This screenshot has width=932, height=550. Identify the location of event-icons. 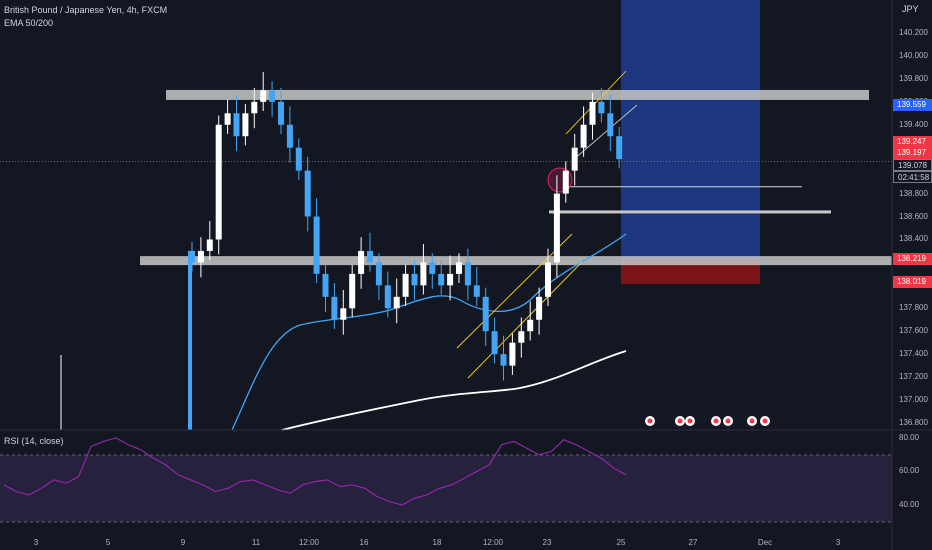
(707, 421).